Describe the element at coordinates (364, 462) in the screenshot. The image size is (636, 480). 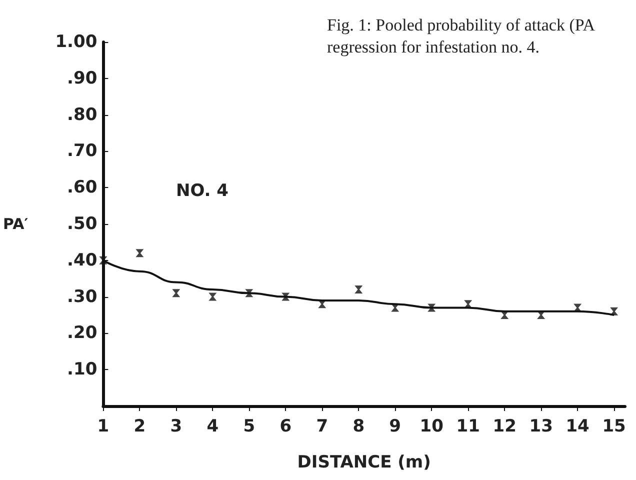
I see `x-axis-title: DISTANCE (m)` at that location.